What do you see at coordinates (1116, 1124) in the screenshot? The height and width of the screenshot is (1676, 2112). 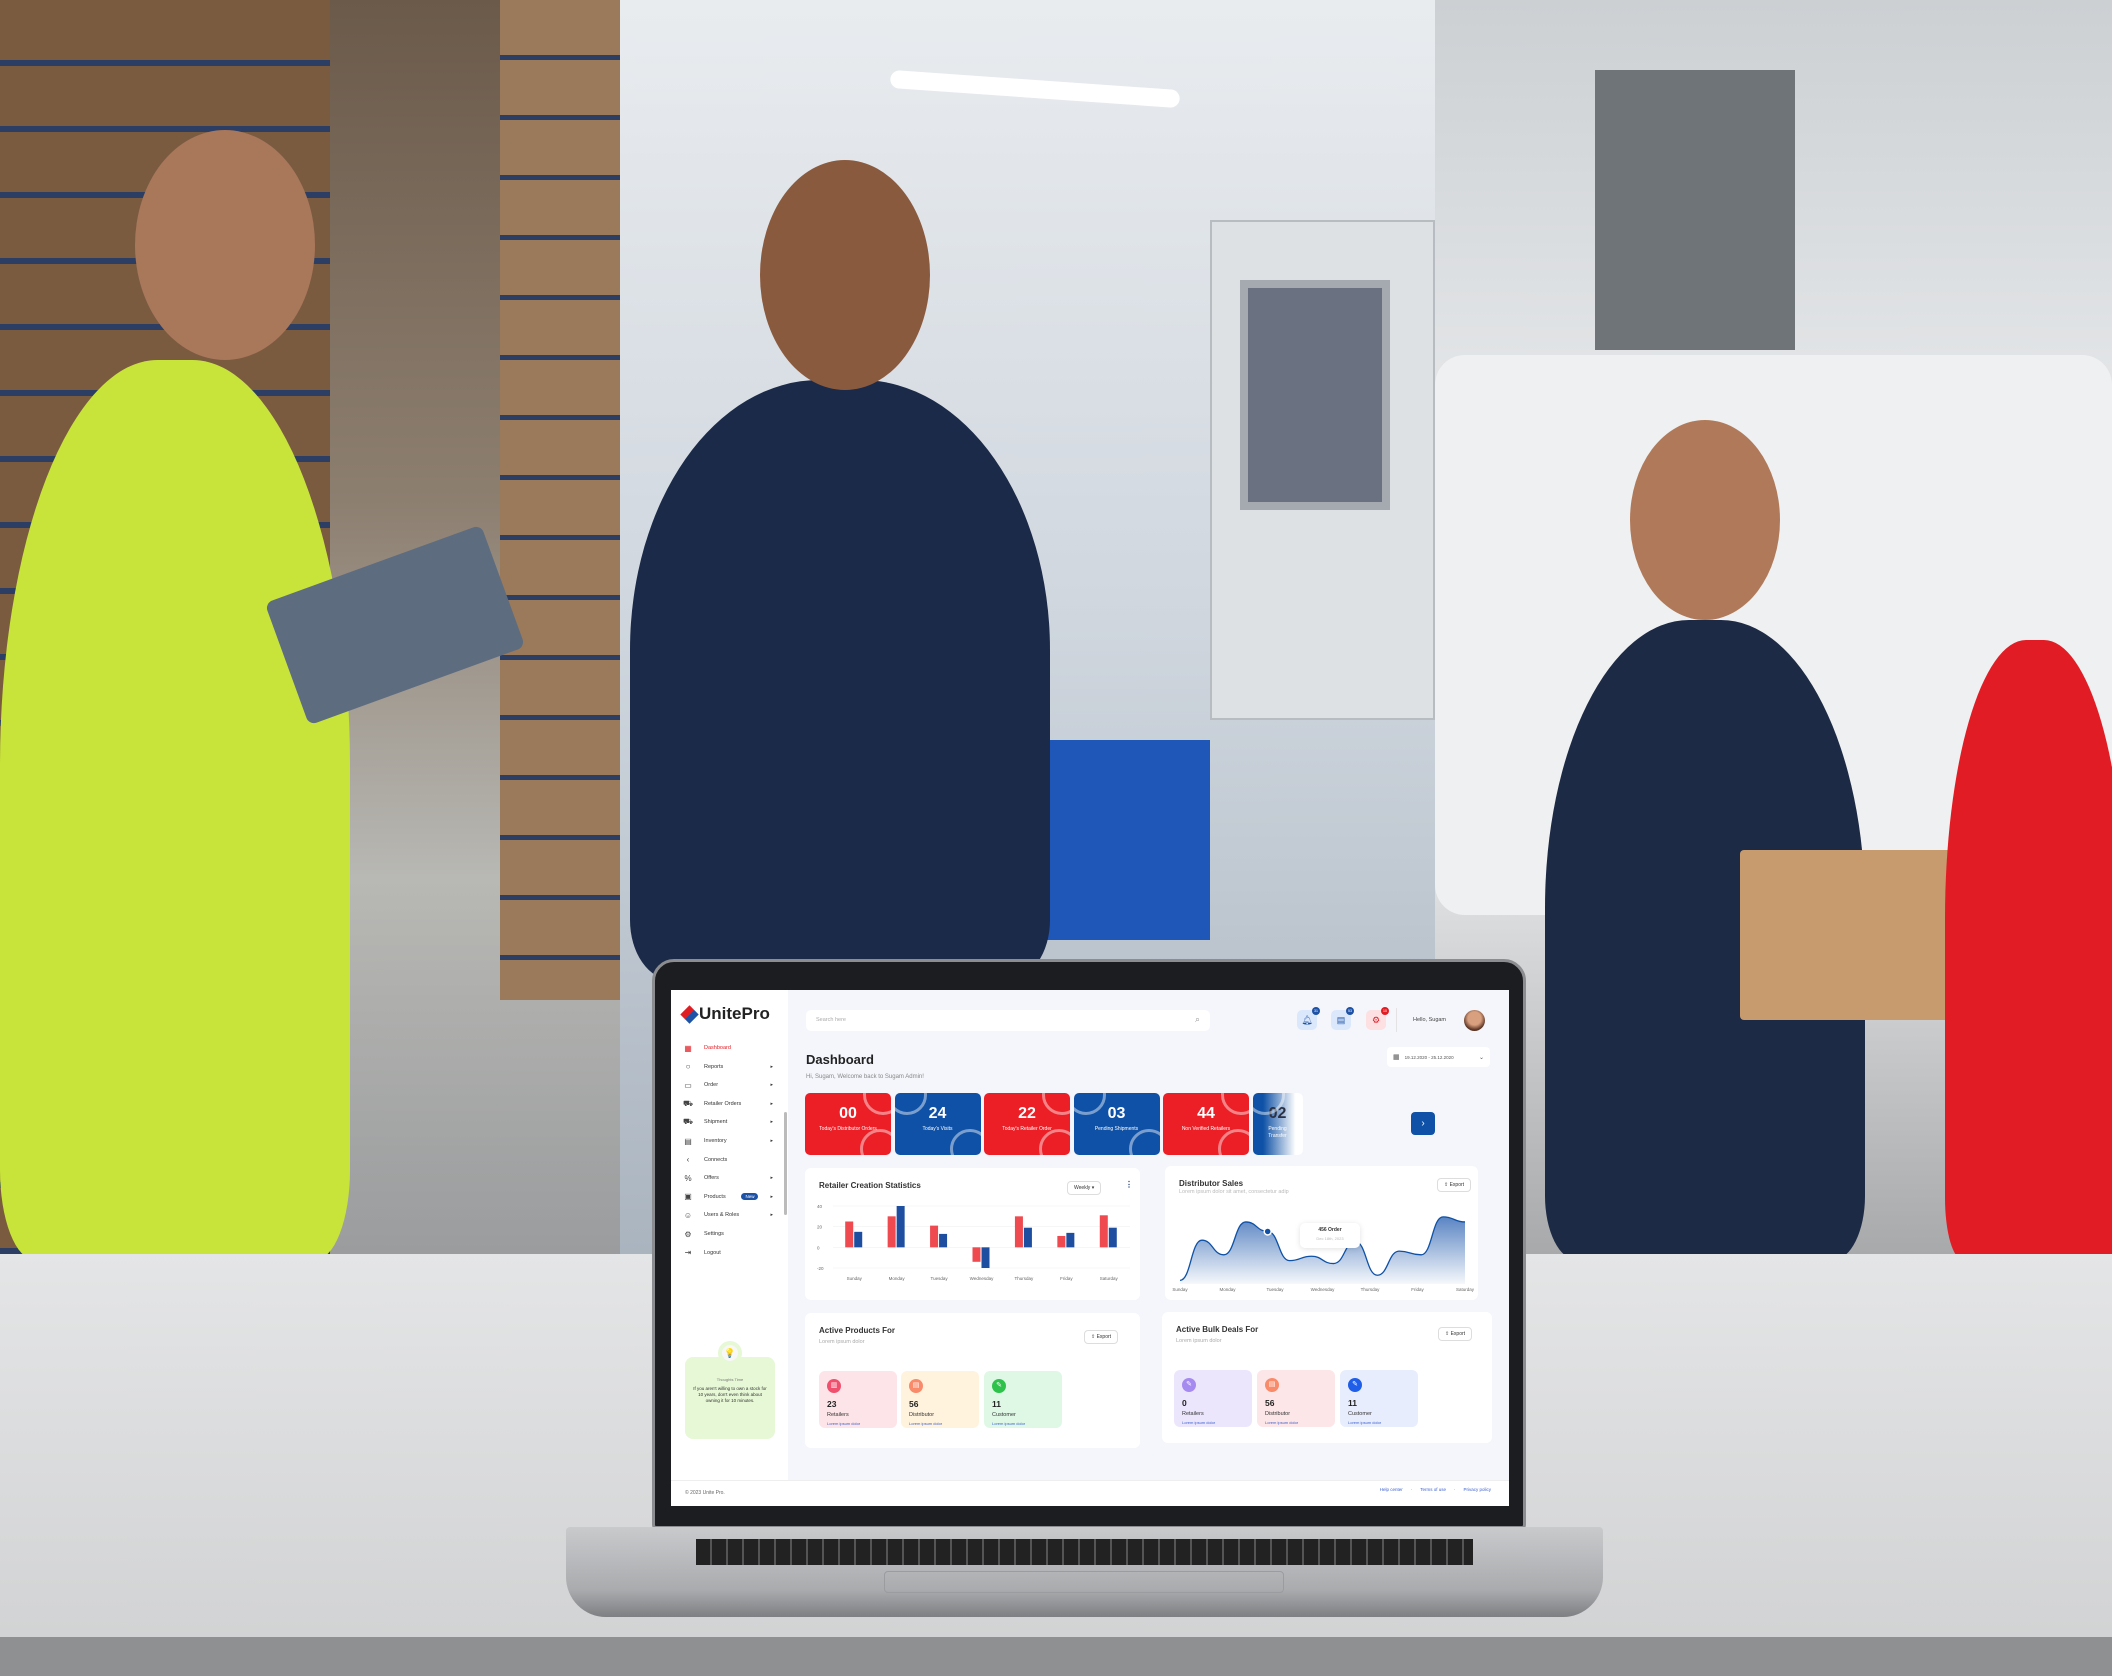 I see `stat-card: 03 Pending Shipments` at bounding box center [1116, 1124].